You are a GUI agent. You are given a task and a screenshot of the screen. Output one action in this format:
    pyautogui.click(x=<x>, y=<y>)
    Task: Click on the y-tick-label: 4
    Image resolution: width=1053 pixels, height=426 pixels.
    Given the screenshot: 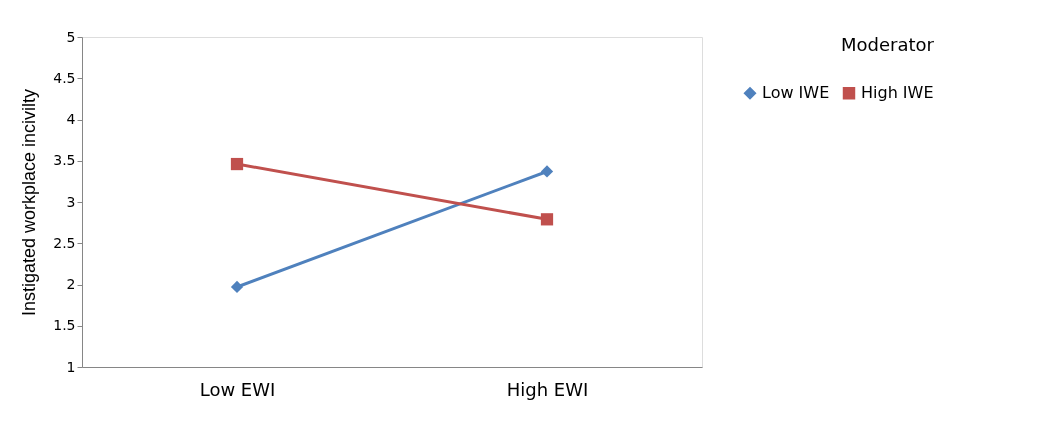 What is the action you would take?
    pyautogui.click(x=71, y=119)
    